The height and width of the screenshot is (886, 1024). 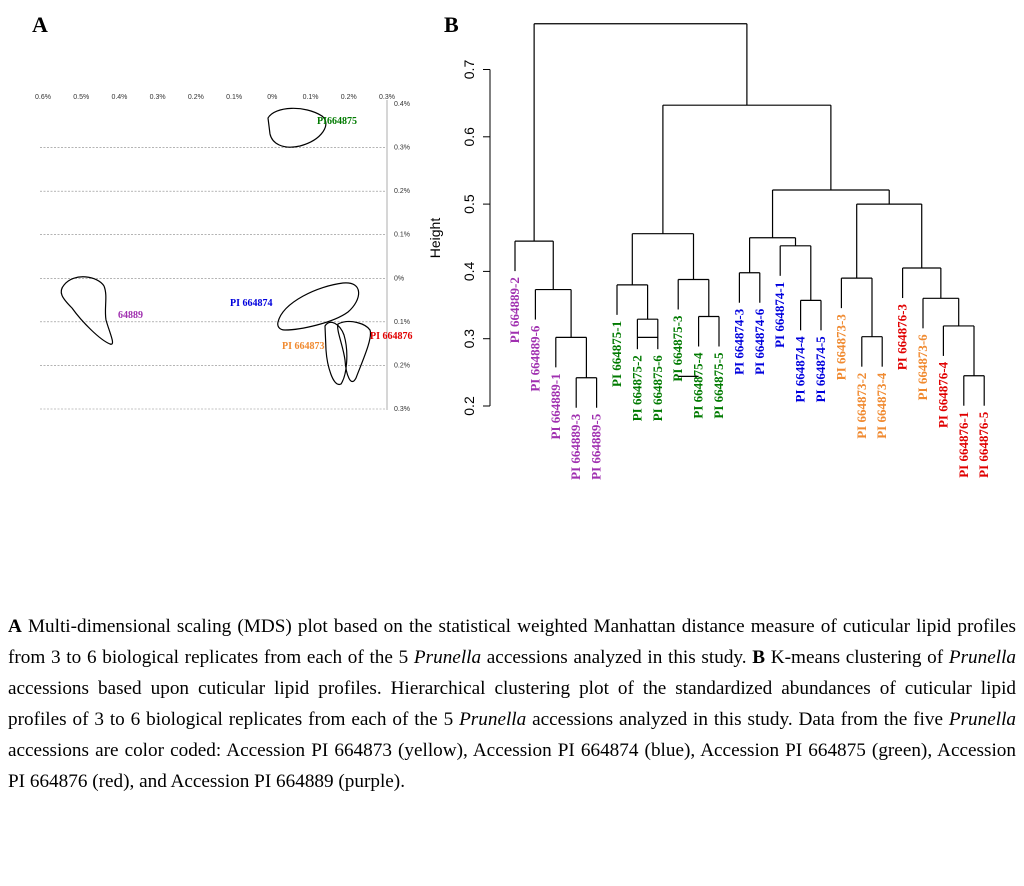 I want to click on hull-pi664875, so click(x=297, y=127).